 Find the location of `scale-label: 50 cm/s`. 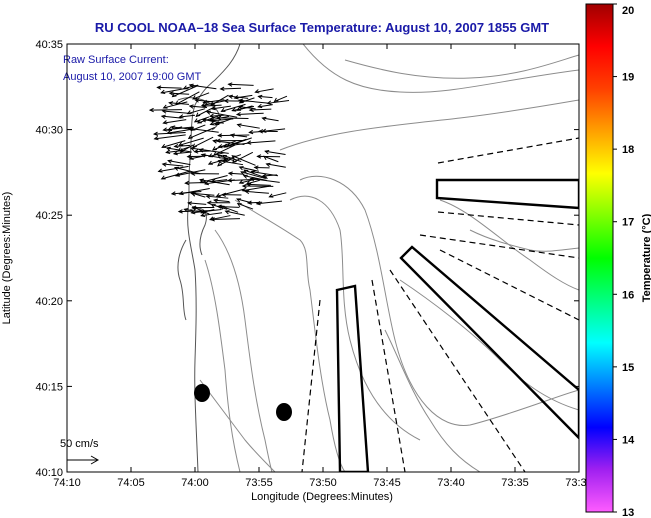

scale-label: 50 cm/s is located at coordinates (79, 444).